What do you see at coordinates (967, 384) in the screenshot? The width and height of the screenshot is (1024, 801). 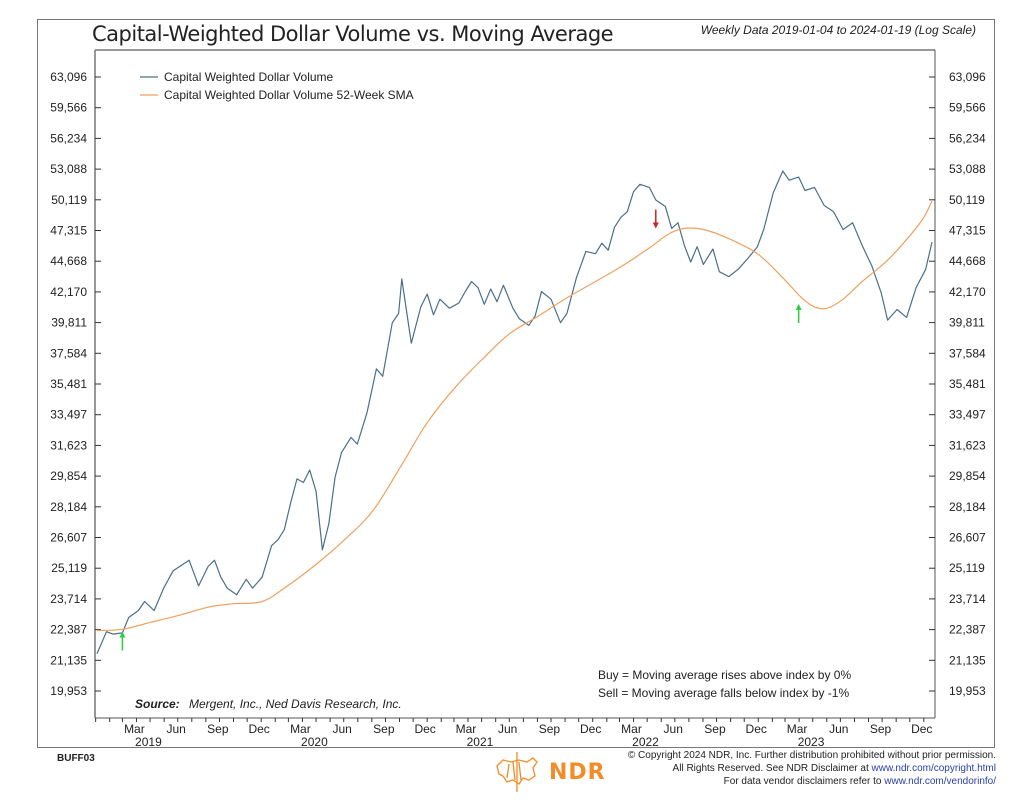 I see `y-tick-label-right: 35,481` at bounding box center [967, 384].